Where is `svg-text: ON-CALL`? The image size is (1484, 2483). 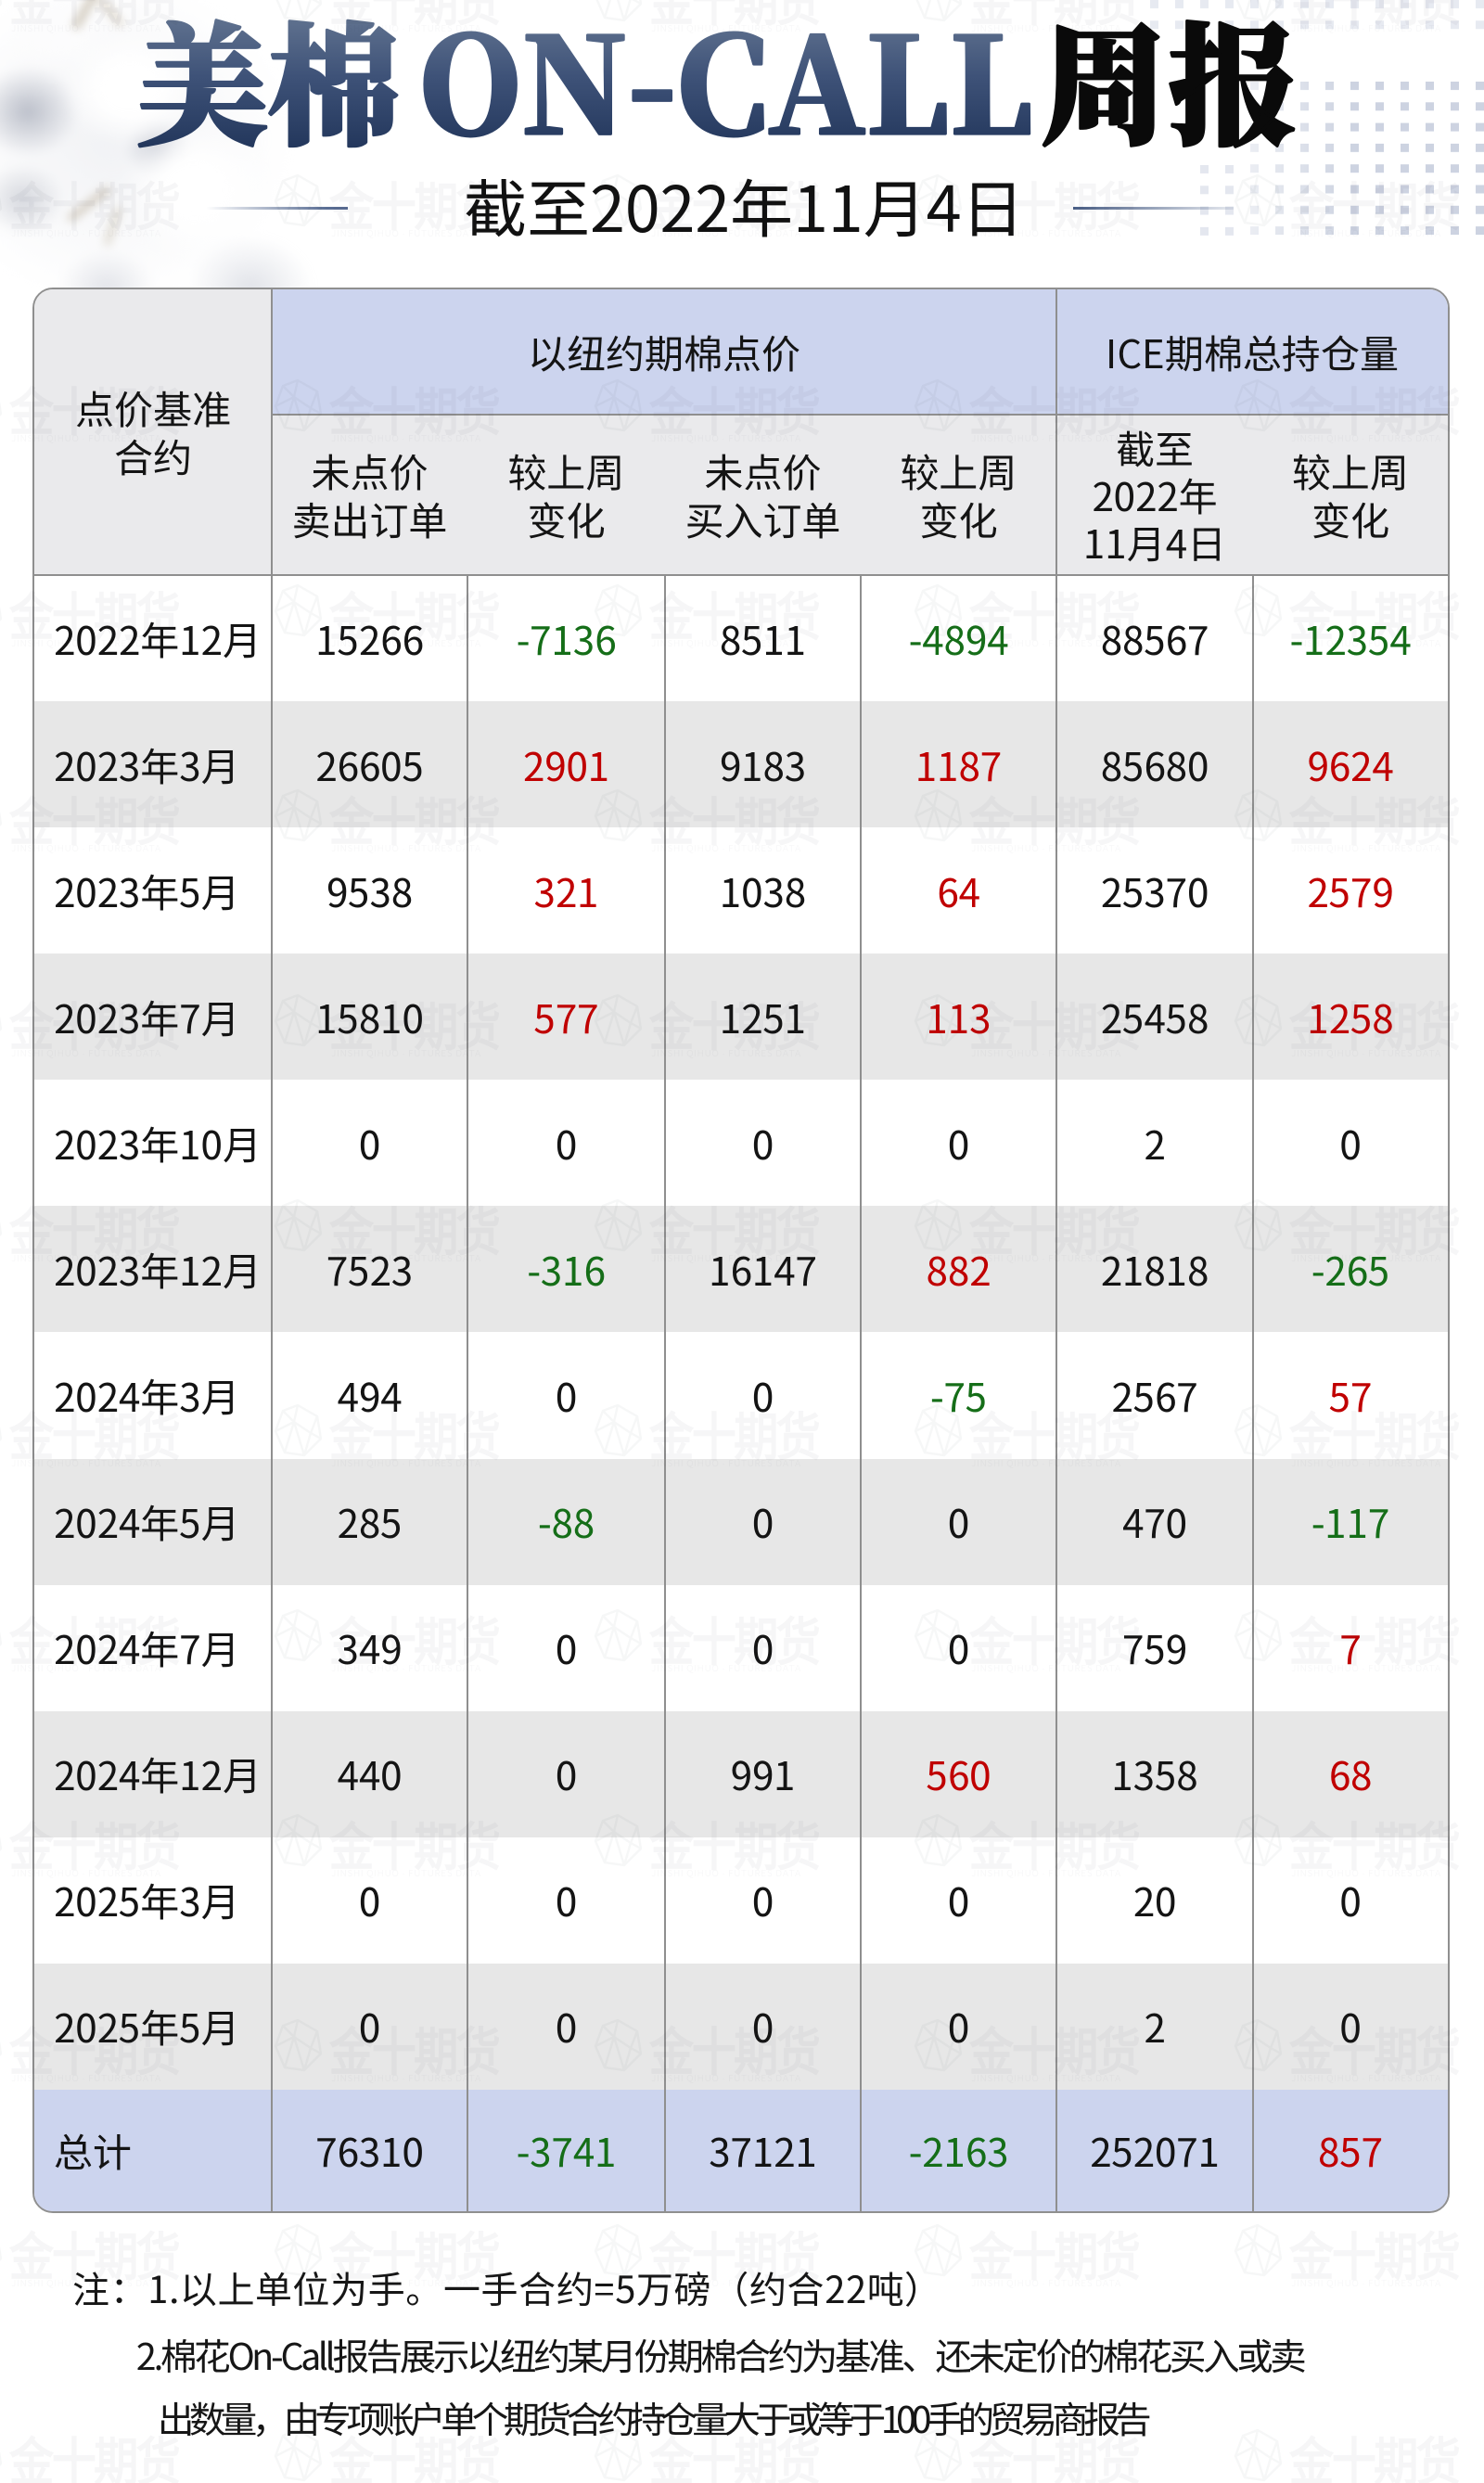
svg-text: ON-CALL is located at coordinates (726, 86).